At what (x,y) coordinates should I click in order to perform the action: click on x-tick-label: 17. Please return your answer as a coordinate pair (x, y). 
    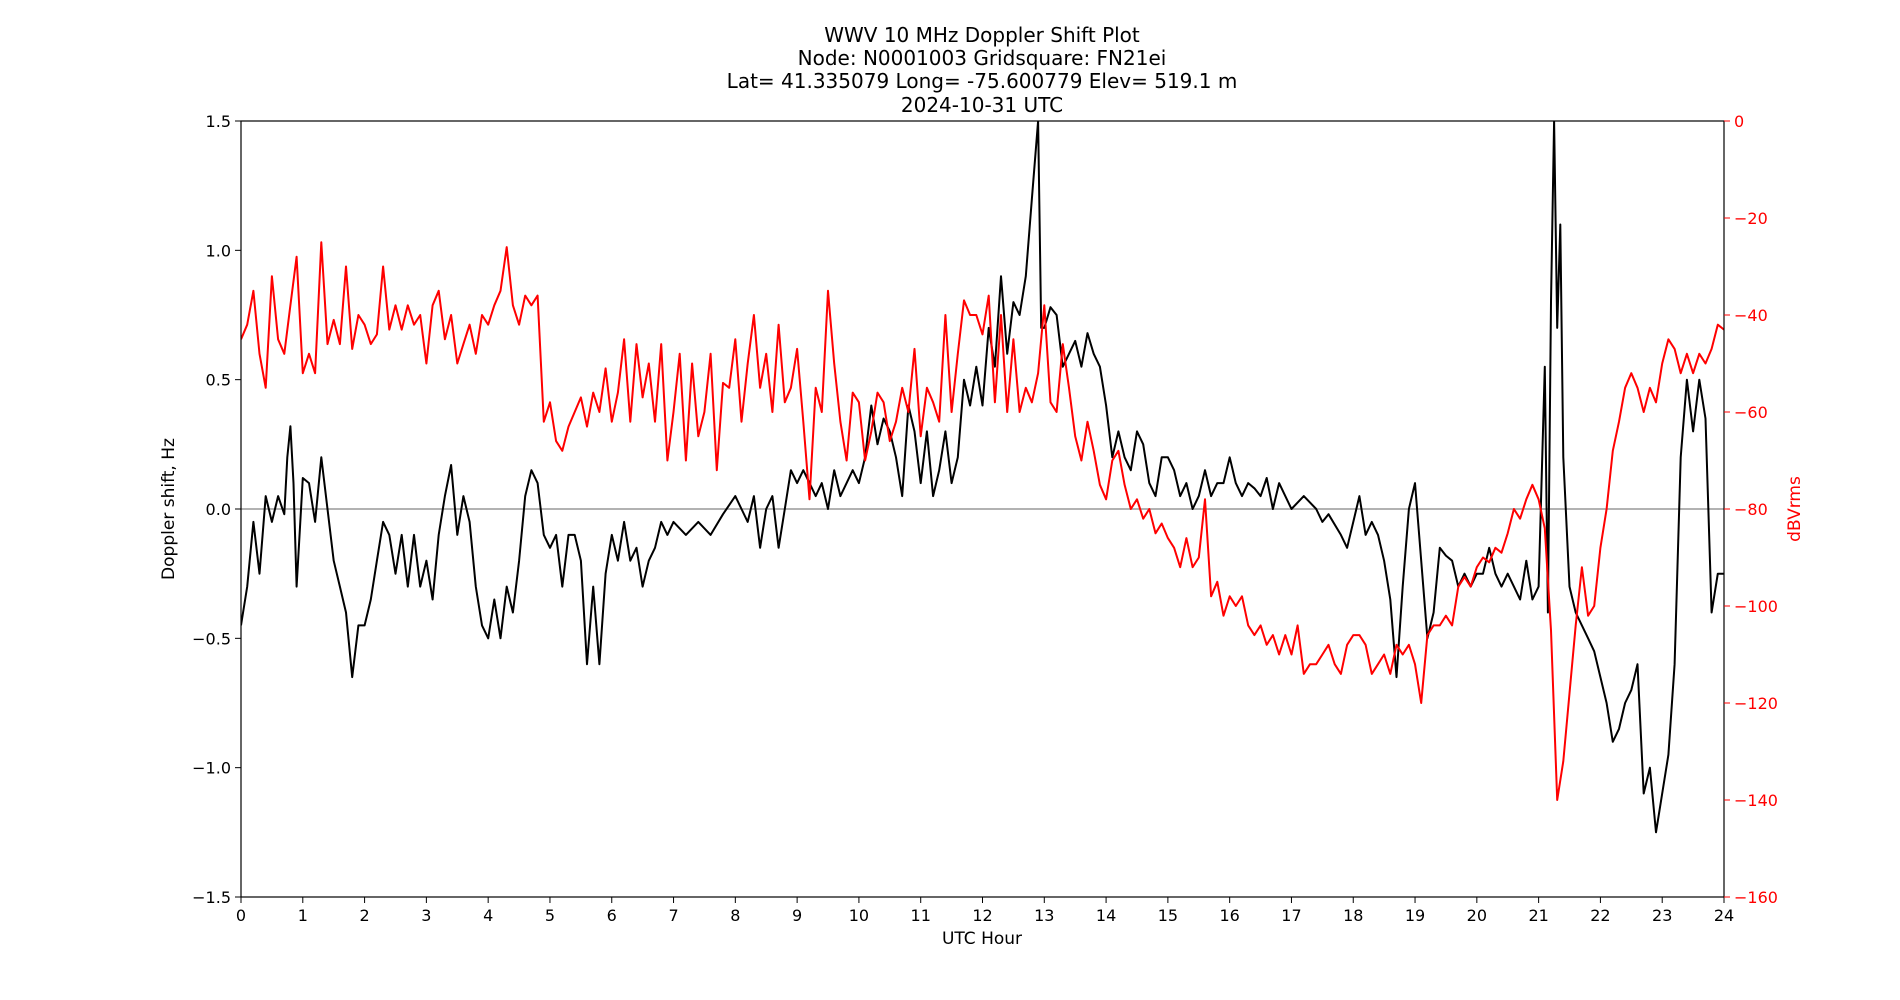
    Looking at the image, I should click on (1291, 915).